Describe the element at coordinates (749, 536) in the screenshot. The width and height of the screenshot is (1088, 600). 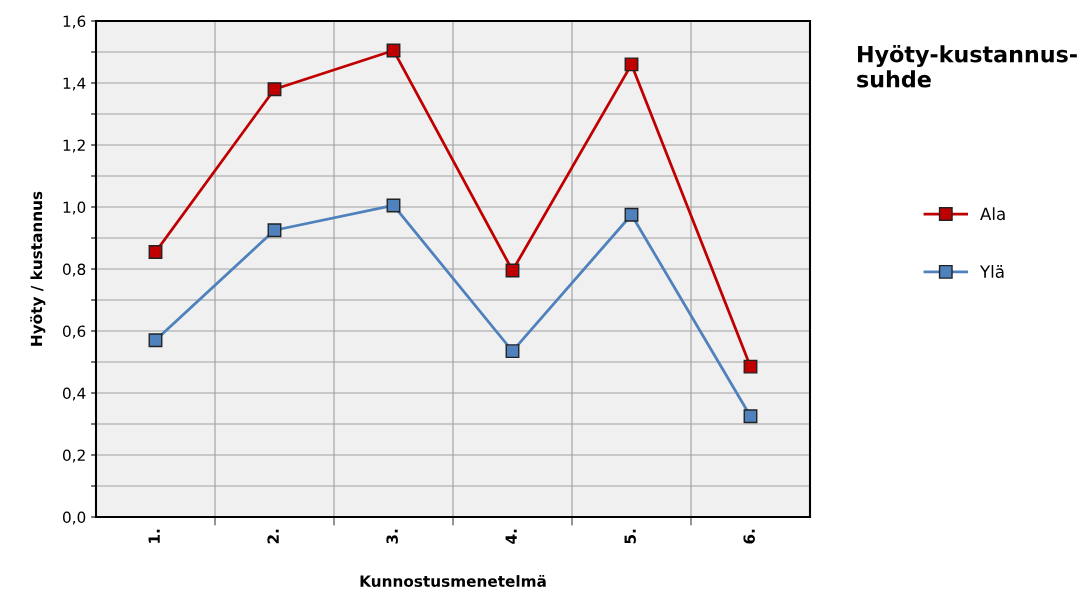
I see `x-tick-label: 6.` at that location.